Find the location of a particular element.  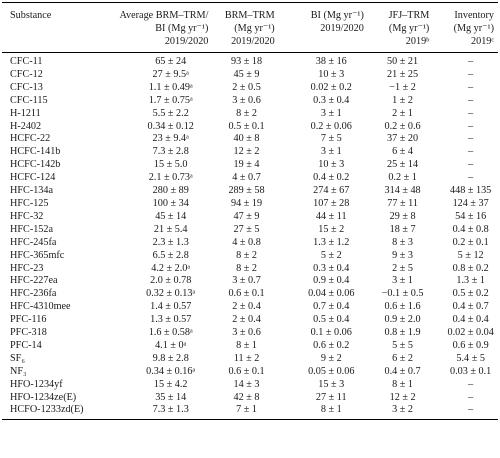

cell-average: 0.34 ± 0.12 is located at coordinates (170, 126).